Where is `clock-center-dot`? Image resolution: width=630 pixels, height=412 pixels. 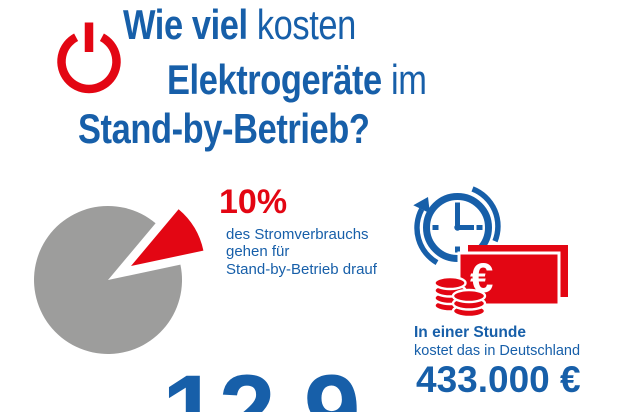 clock-center-dot is located at coordinates (457, 227).